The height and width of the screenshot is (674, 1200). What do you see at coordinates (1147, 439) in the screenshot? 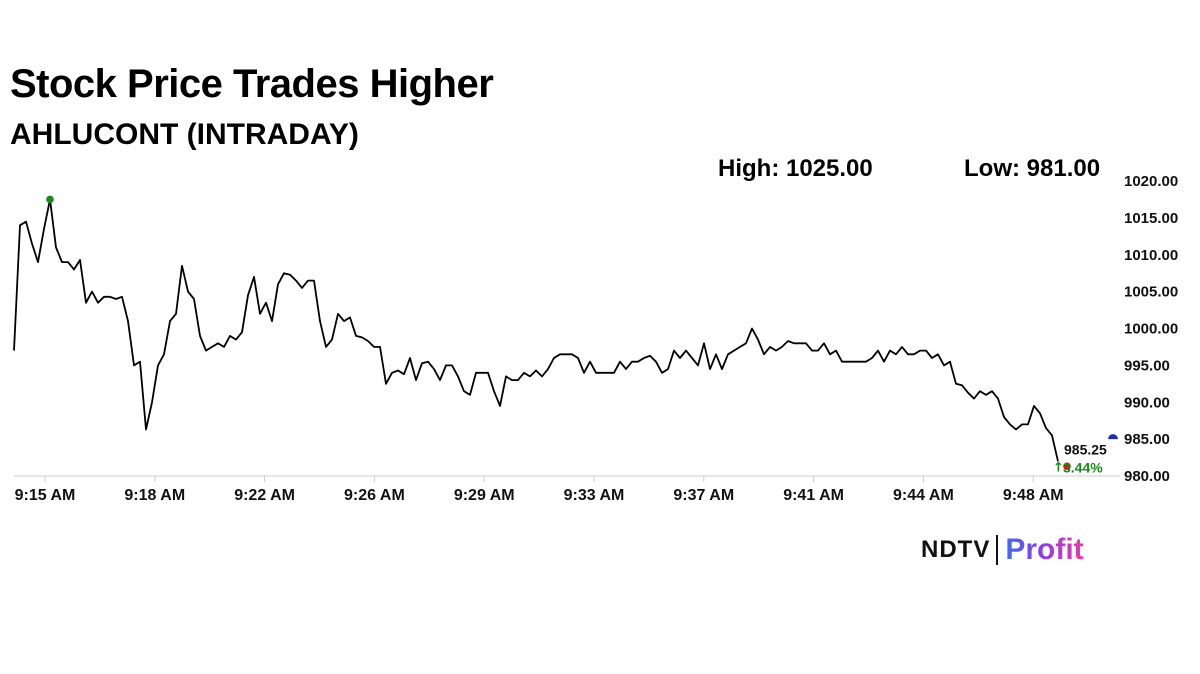
I see `y-tick-label: 985.00` at bounding box center [1147, 439].